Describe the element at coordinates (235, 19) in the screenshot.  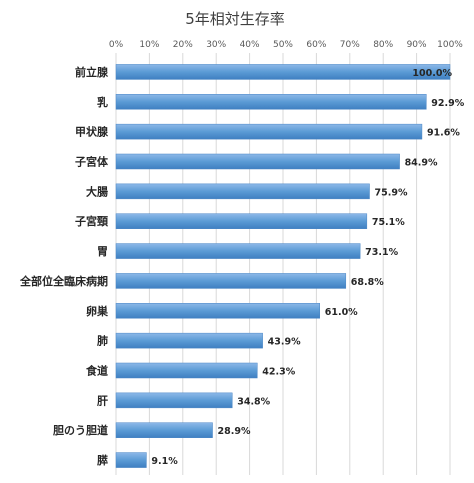
I see `chart-title: 5年相対生存率` at that location.